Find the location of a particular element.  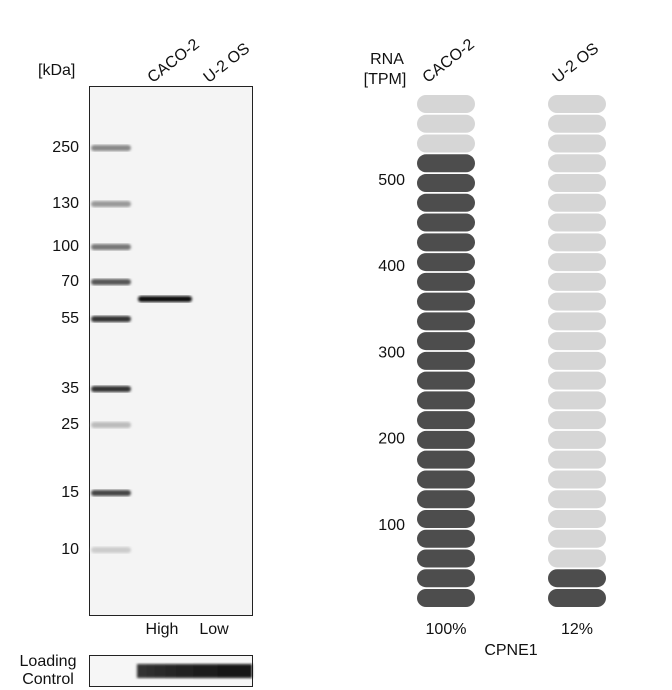

marker-label: 250 is located at coordinates (65, 147).